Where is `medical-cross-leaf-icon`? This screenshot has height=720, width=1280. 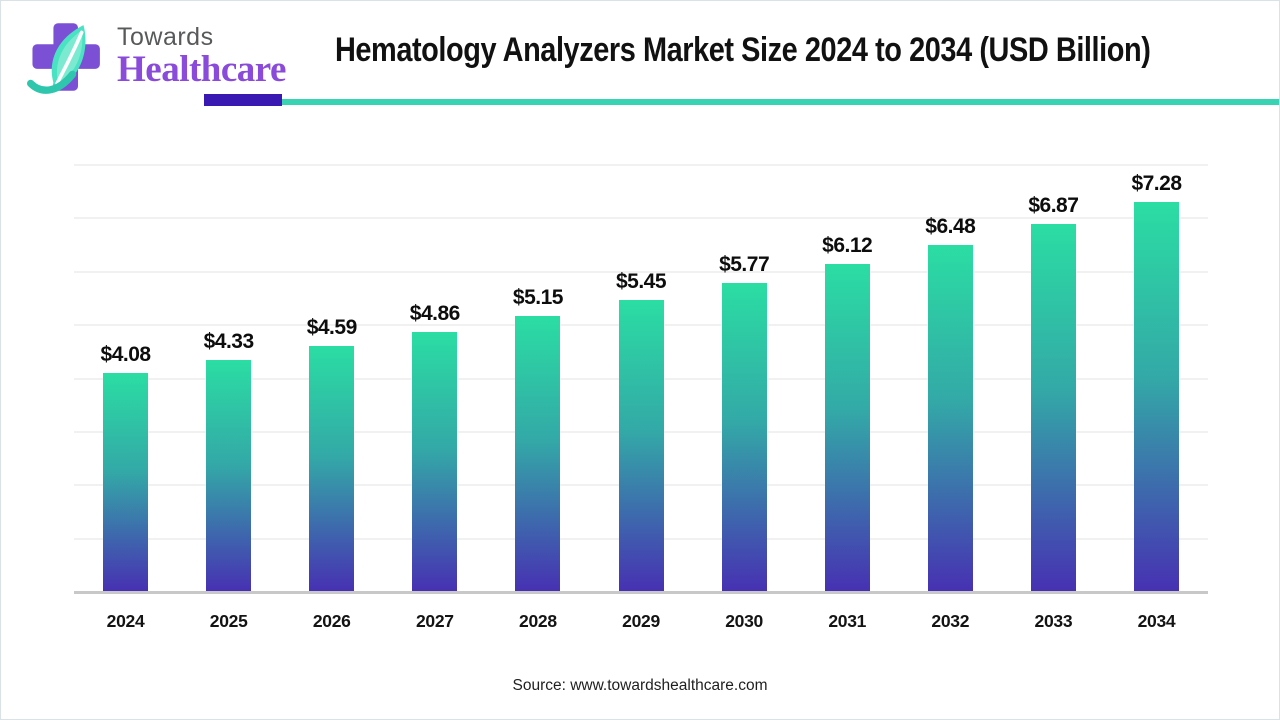 medical-cross-leaf-icon is located at coordinates (63, 58).